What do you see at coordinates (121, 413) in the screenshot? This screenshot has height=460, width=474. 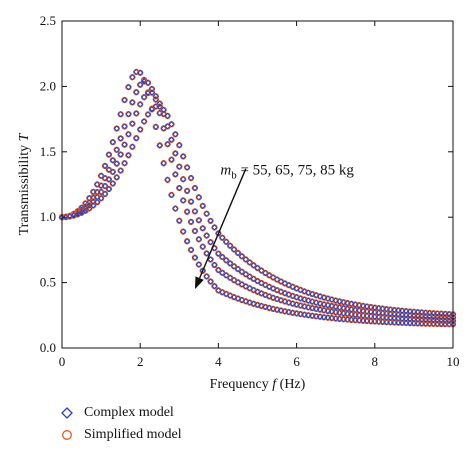 I see `legend-item-complex: Complex model` at bounding box center [121, 413].